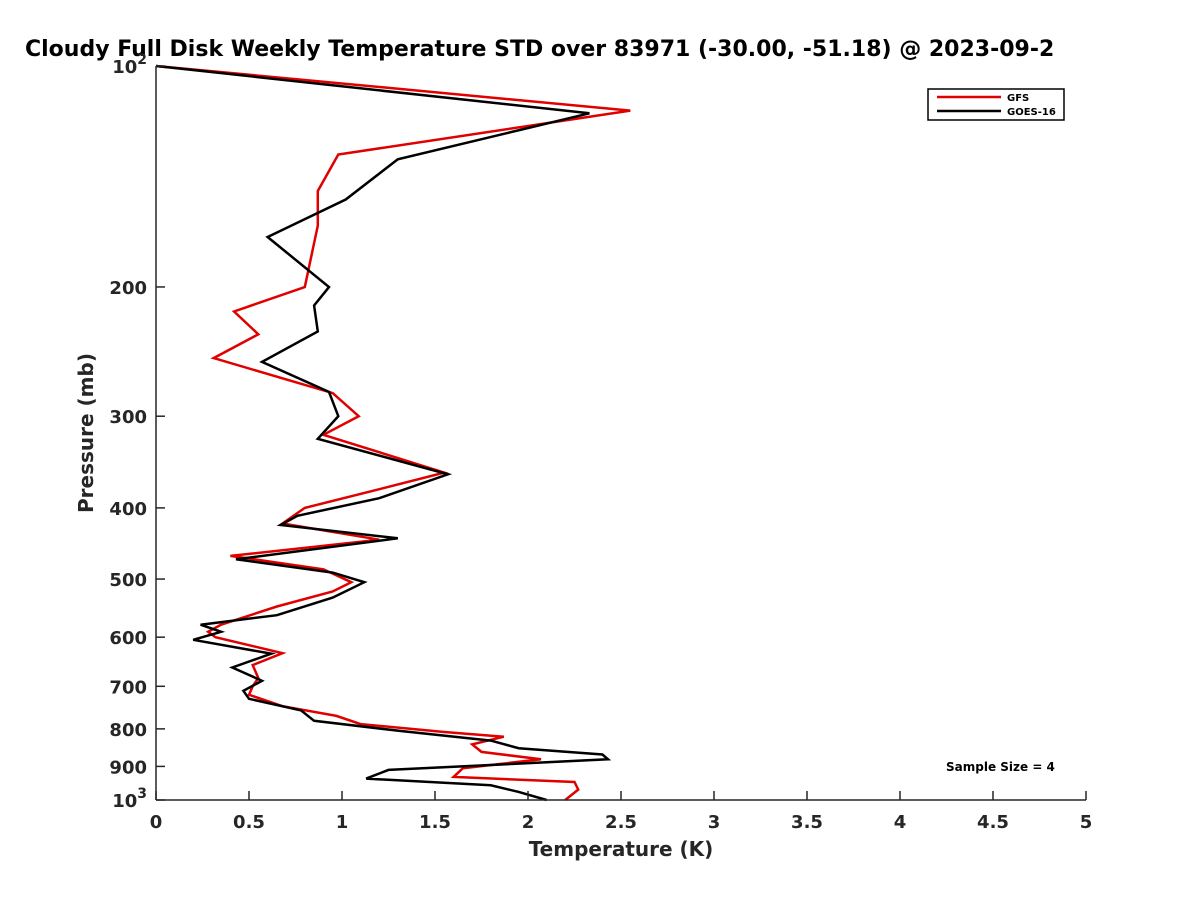 The image size is (1200, 900). Describe the element at coordinates (128, 288) in the screenshot. I see `y-tick-label: 200` at that location.